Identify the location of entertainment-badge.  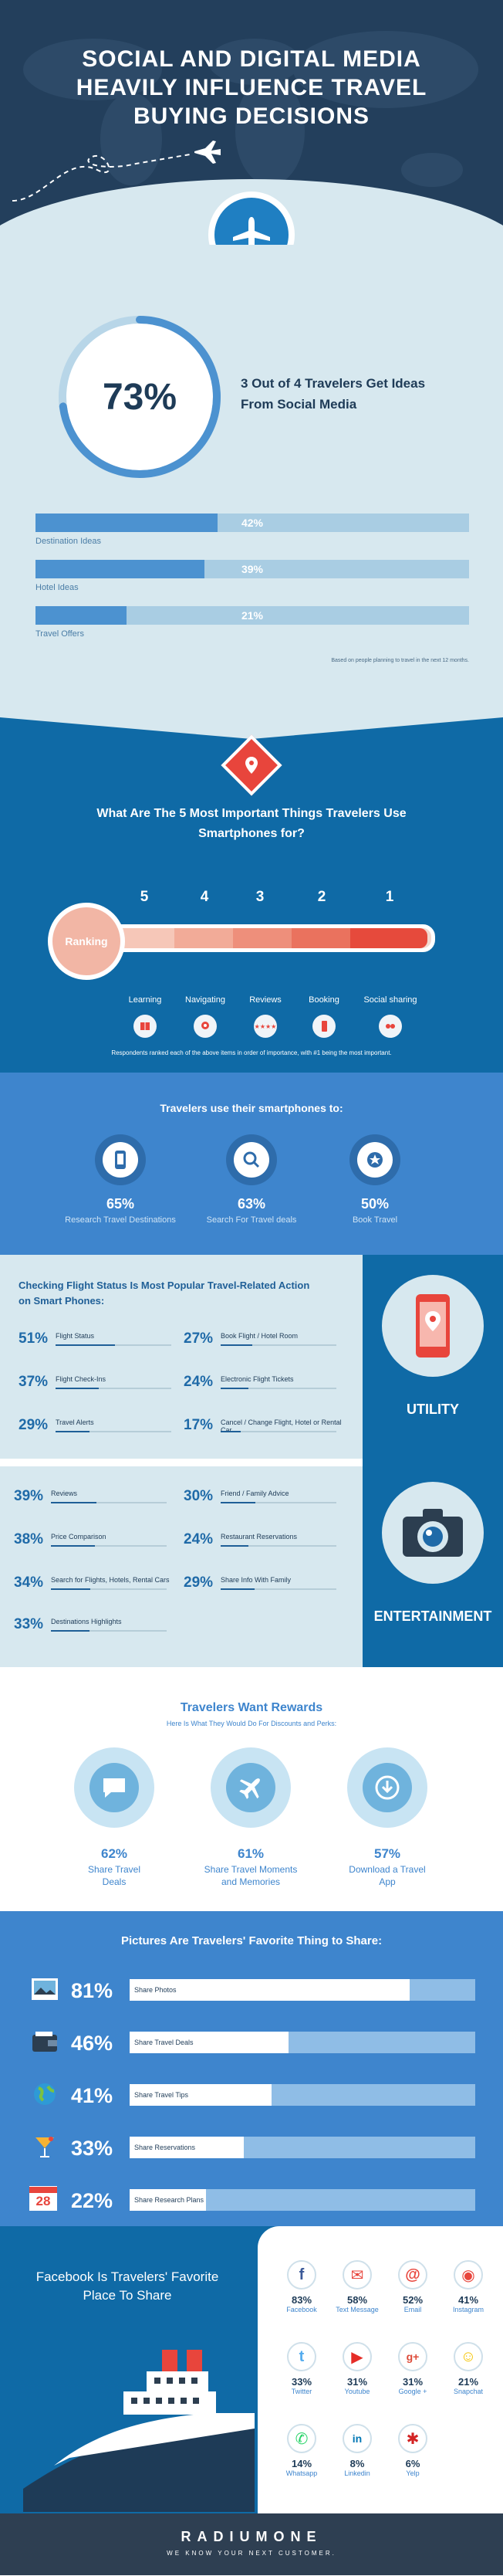
(433, 1533).